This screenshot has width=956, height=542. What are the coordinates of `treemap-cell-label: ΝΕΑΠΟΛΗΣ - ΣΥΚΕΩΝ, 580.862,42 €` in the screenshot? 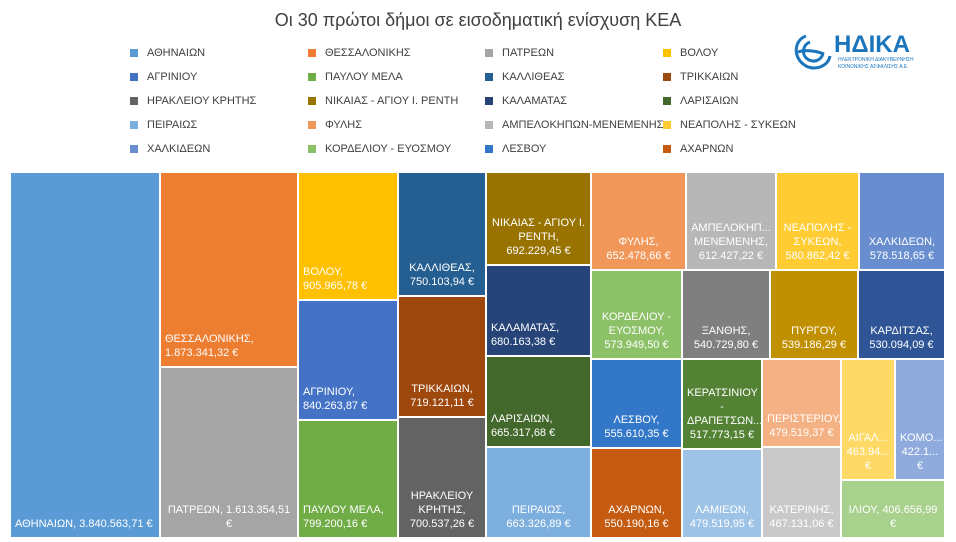 It's located at (817, 242).